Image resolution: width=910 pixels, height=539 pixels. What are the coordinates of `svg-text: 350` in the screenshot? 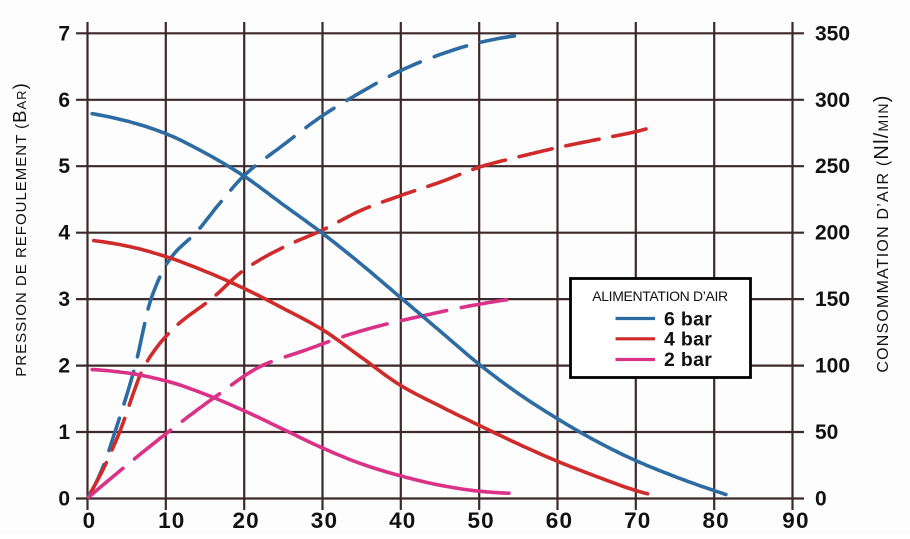 It's located at (832, 33).